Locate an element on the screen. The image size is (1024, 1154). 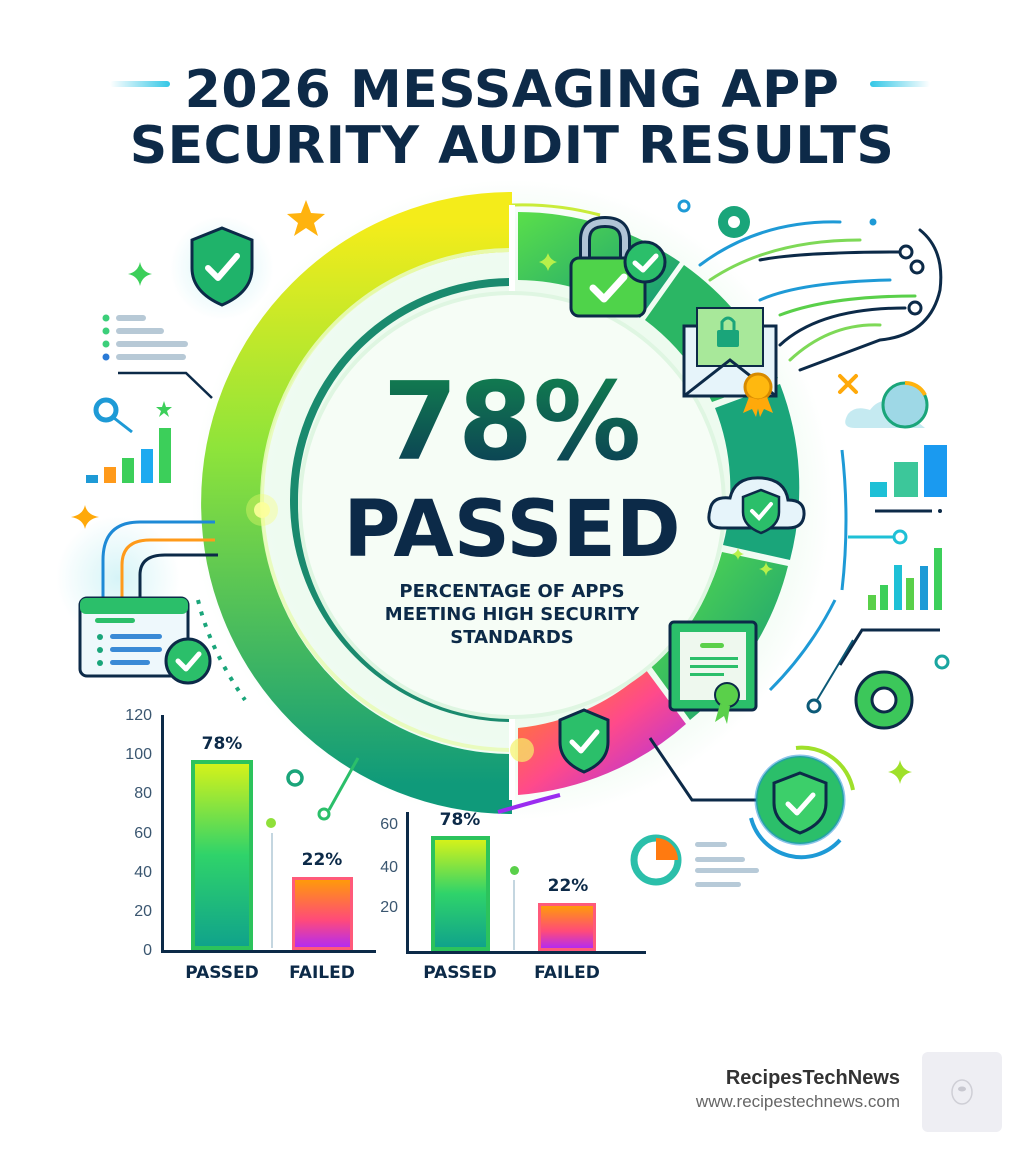
bear-logo-icon is located at coordinates (962, 1092).